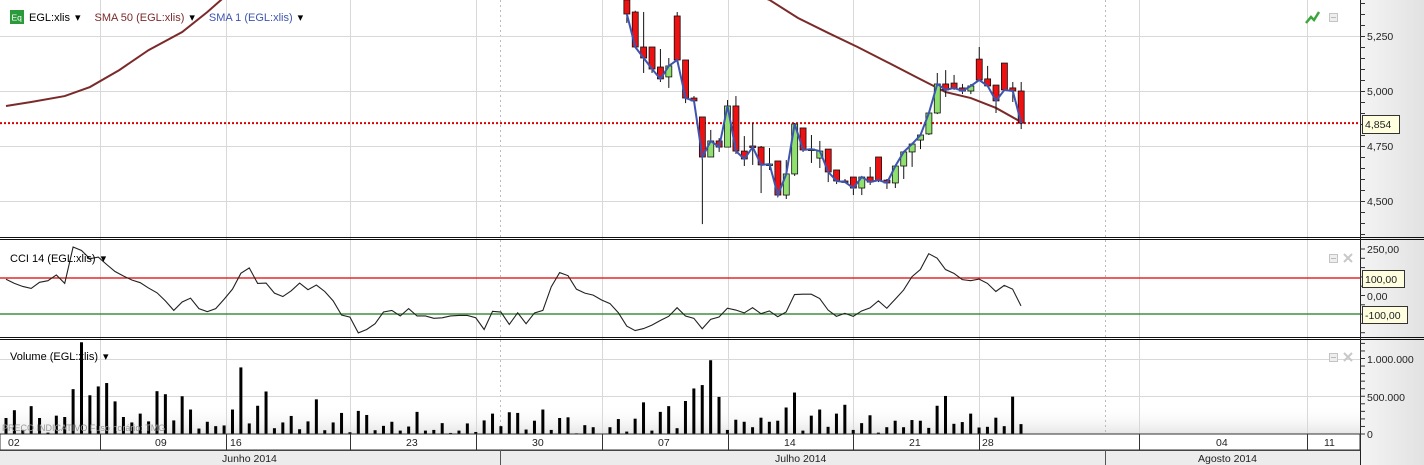  What do you see at coordinates (1370, 435) in the screenshot?
I see `volume-tick: 0` at bounding box center [1370, 435].